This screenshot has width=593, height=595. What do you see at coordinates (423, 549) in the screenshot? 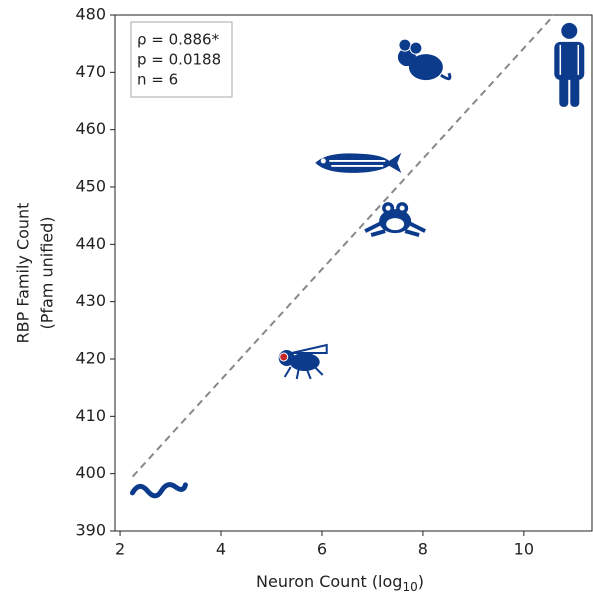
I see `x-tick-label: 8` at bounding box center [423, 549].